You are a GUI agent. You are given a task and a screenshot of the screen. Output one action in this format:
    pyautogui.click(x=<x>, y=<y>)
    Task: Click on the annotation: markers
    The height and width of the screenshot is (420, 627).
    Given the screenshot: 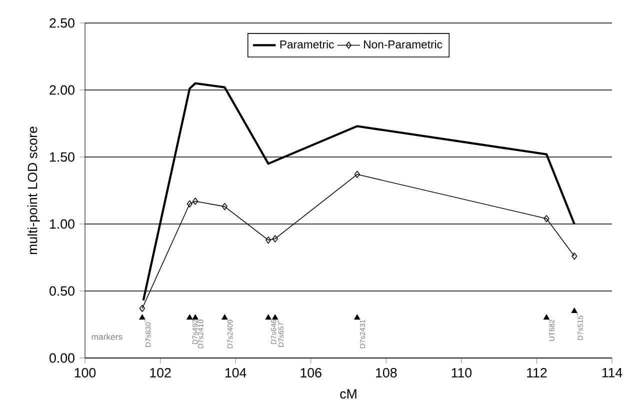 What is the action you would take?
    pyautogui.click(x=107, y=337)
    